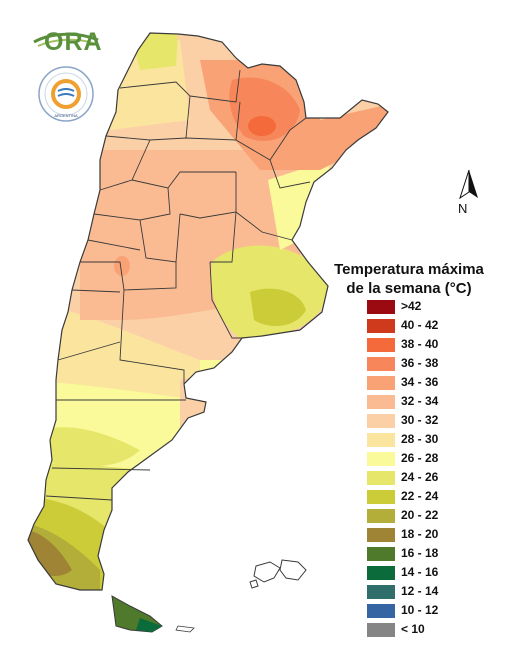  I want to click on legend-item: 12 - 14, so click(437, 592).